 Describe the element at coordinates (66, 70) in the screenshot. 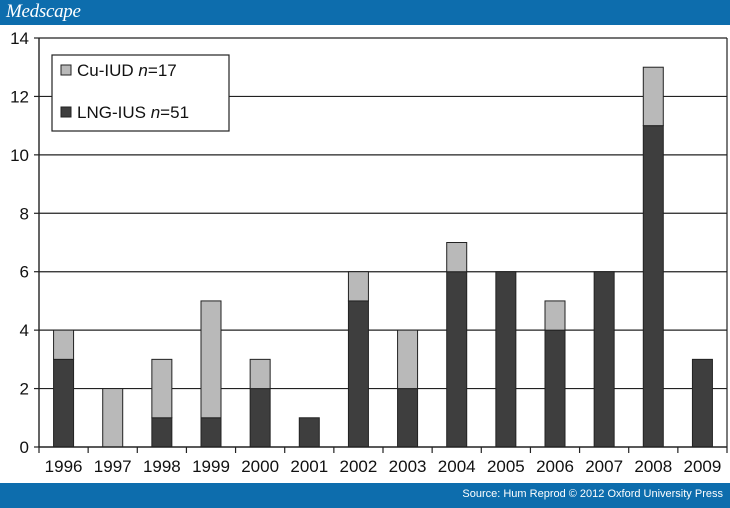

I see `legend-swatch-cu-iud` at that location.